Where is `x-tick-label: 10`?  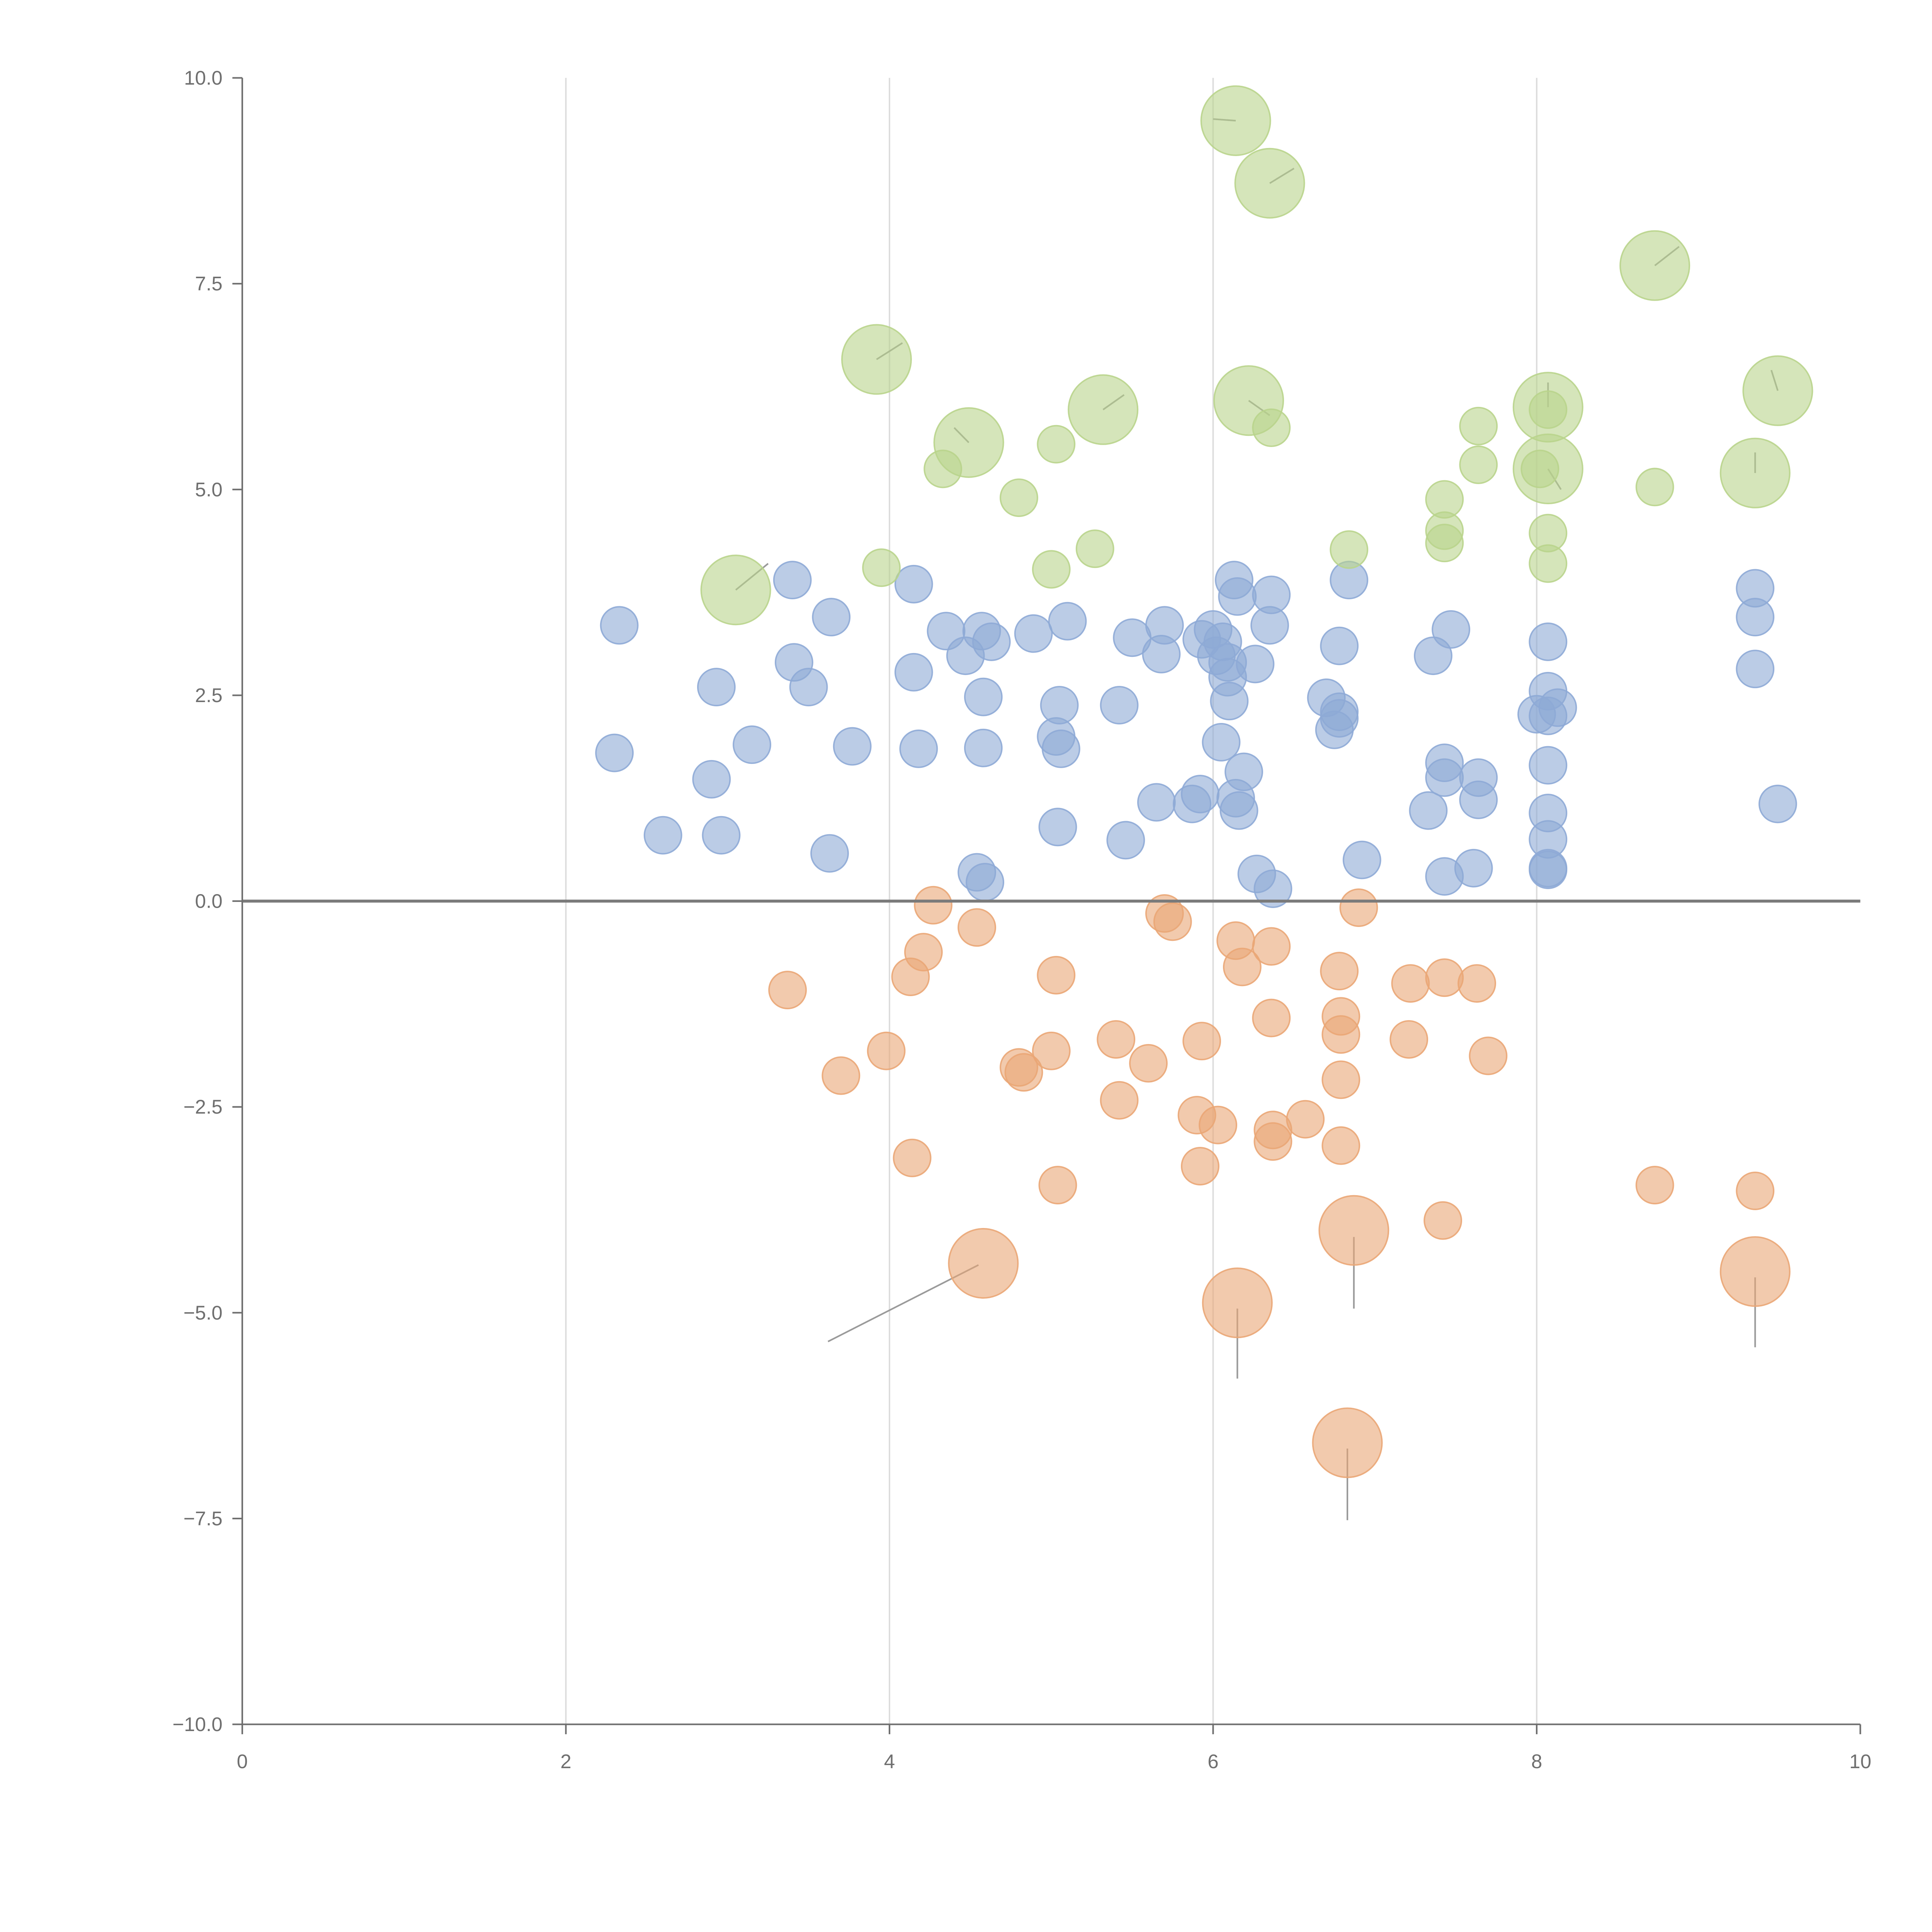
x-tick-label: 10 is located at coordinates (1860, 1761).